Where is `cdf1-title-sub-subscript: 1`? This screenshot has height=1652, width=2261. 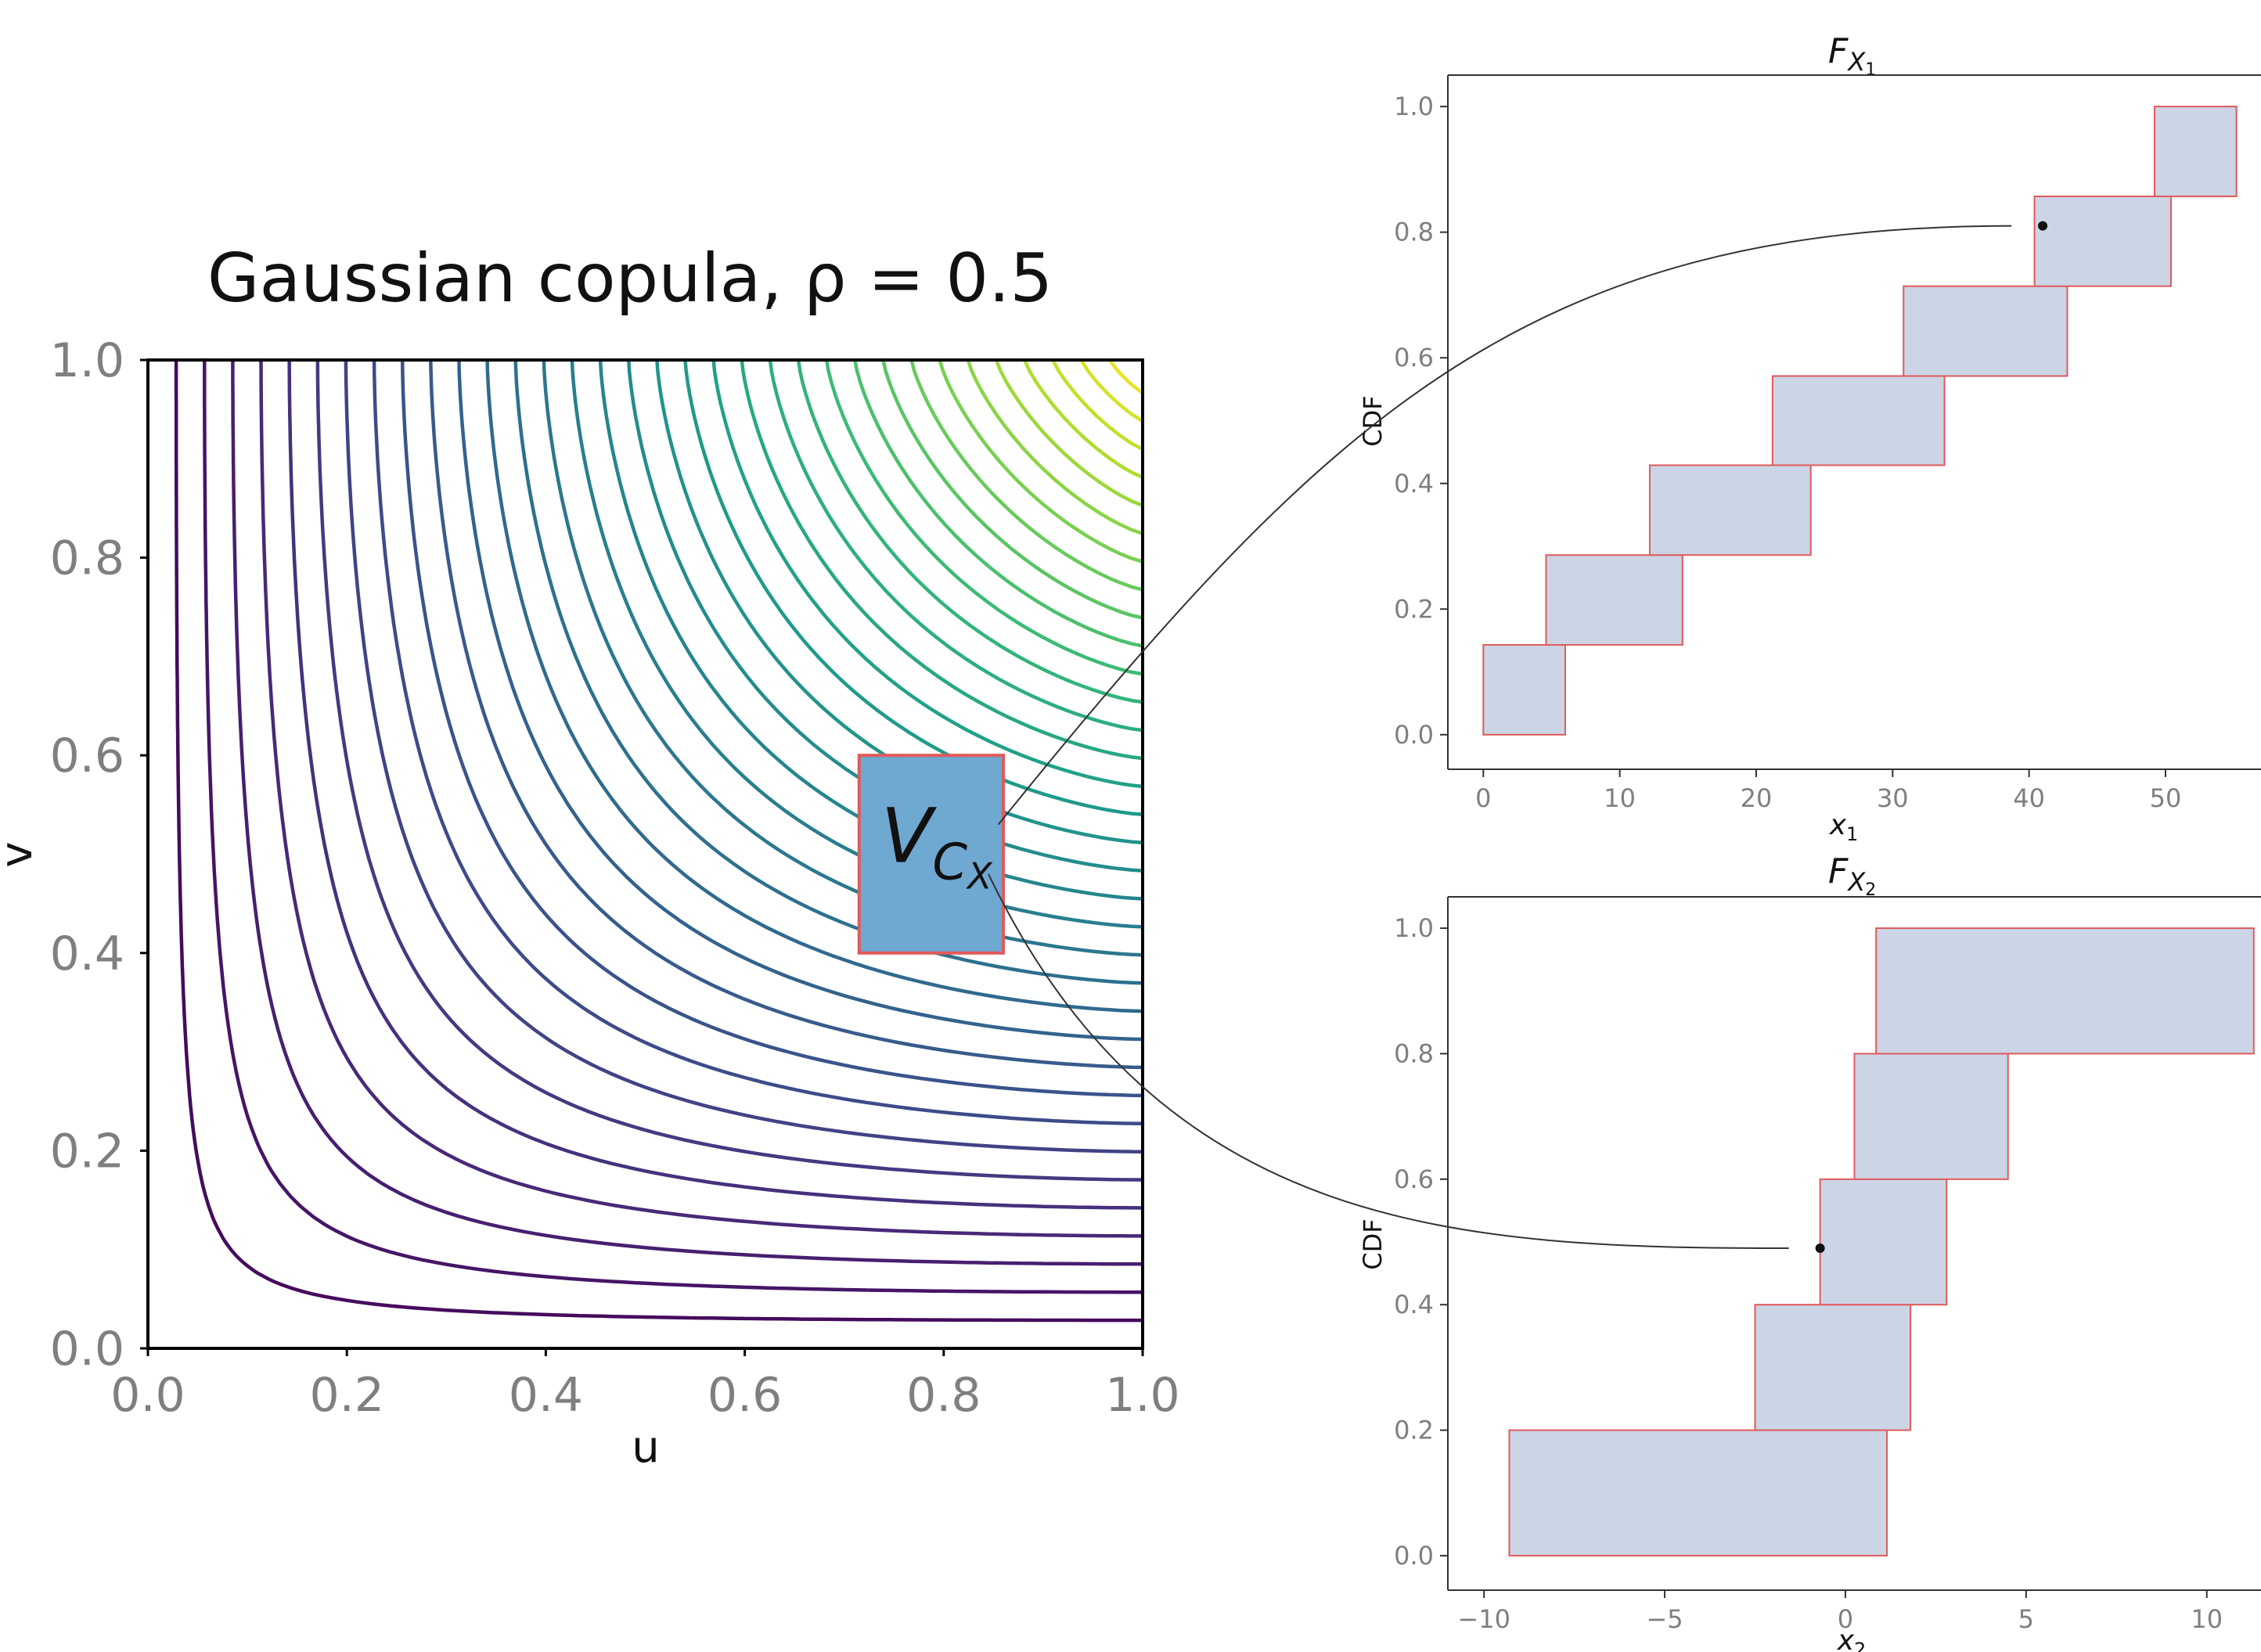 cdf1-title-sub-subscript: 1 is located at coordinates (1870, 70).